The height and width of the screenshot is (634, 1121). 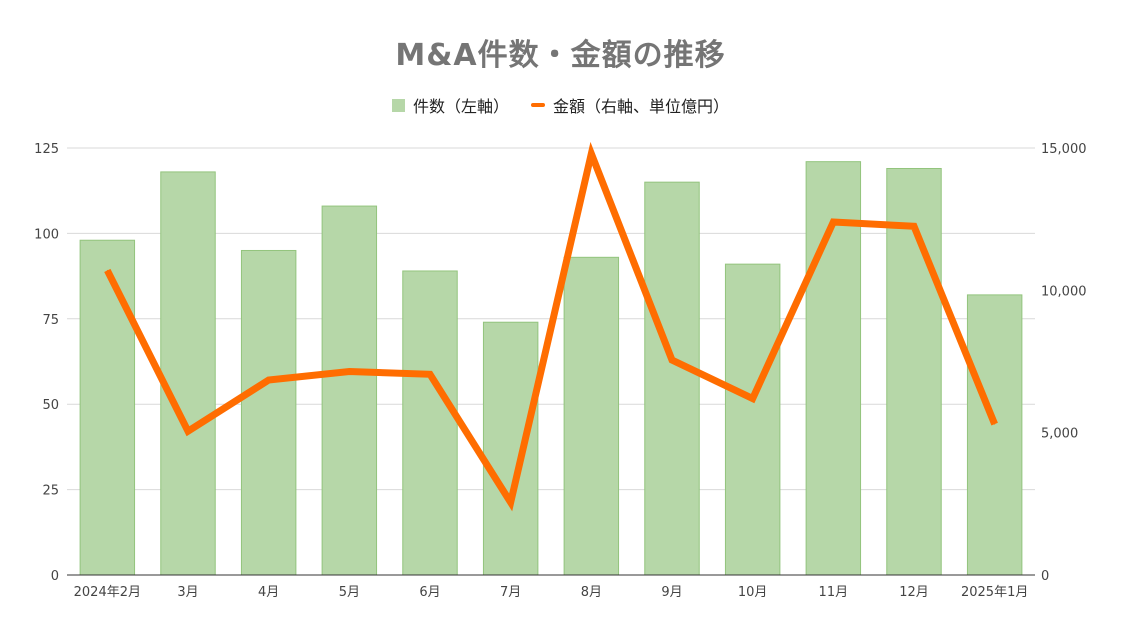 What do you see at coordinates (349, 592) in the screenshot?
I see `x-tick-label: 5月` at bounding box center [349, 592].